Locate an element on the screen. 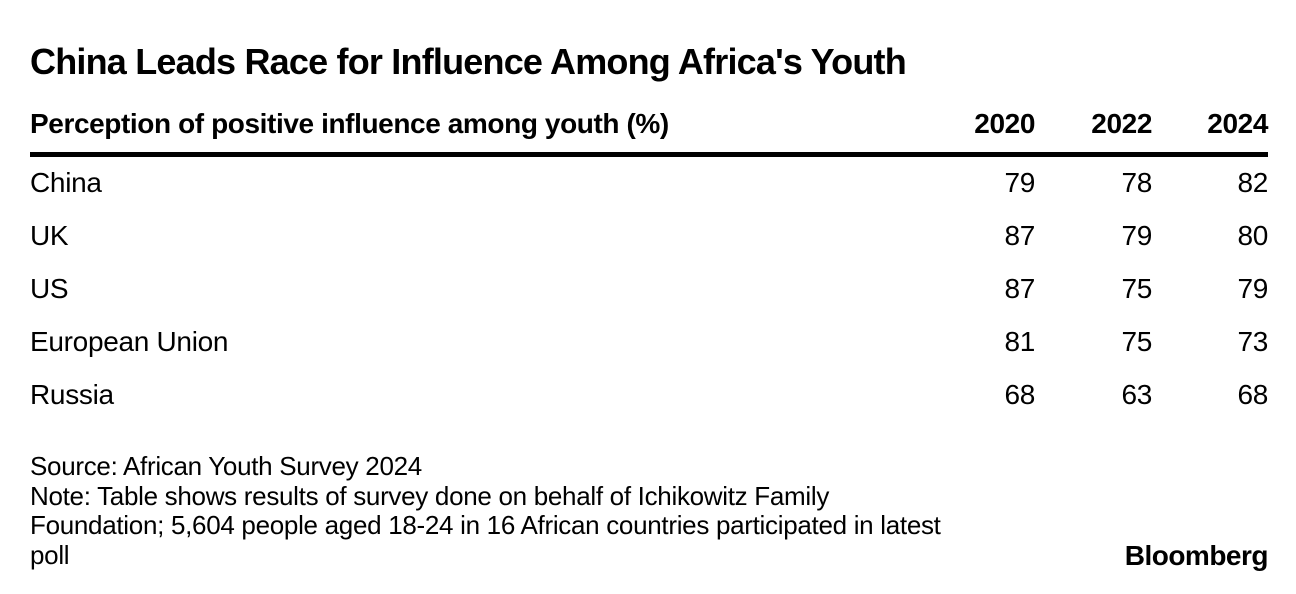 The height and width of the screenshot is (594, 1296). source-text: Source: African Youth Survey 2024 is located at coordinates (226, 466).